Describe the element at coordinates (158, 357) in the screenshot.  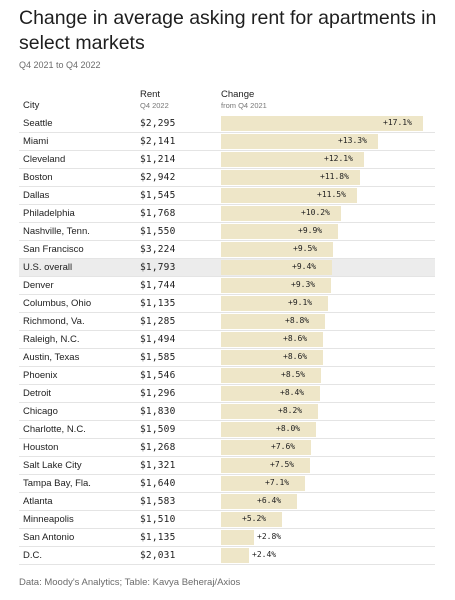
I see `rent-value: $1,585` at that location.